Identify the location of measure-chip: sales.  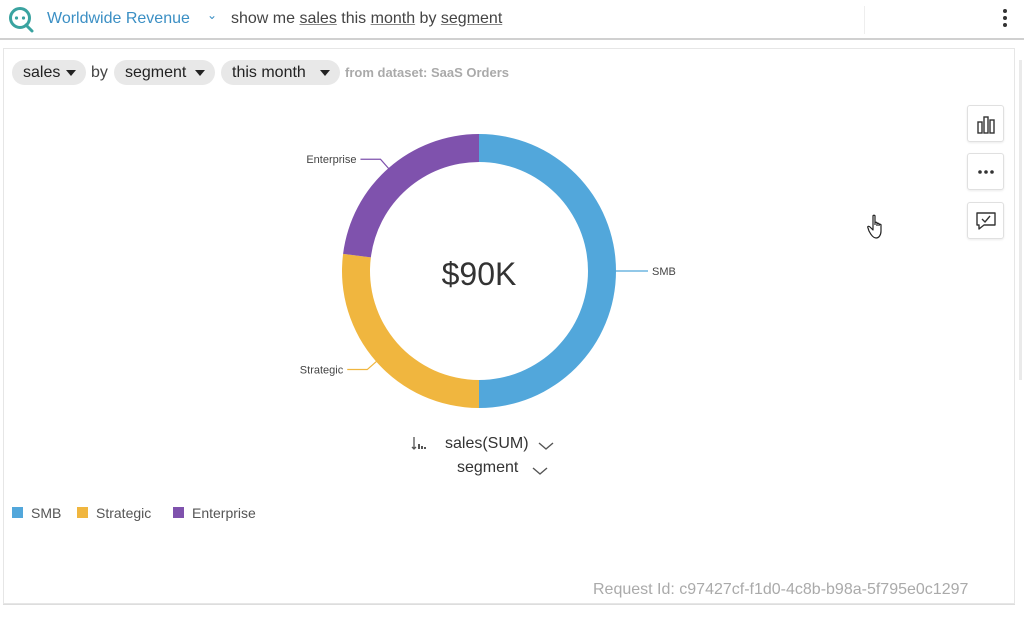
(49, 72).